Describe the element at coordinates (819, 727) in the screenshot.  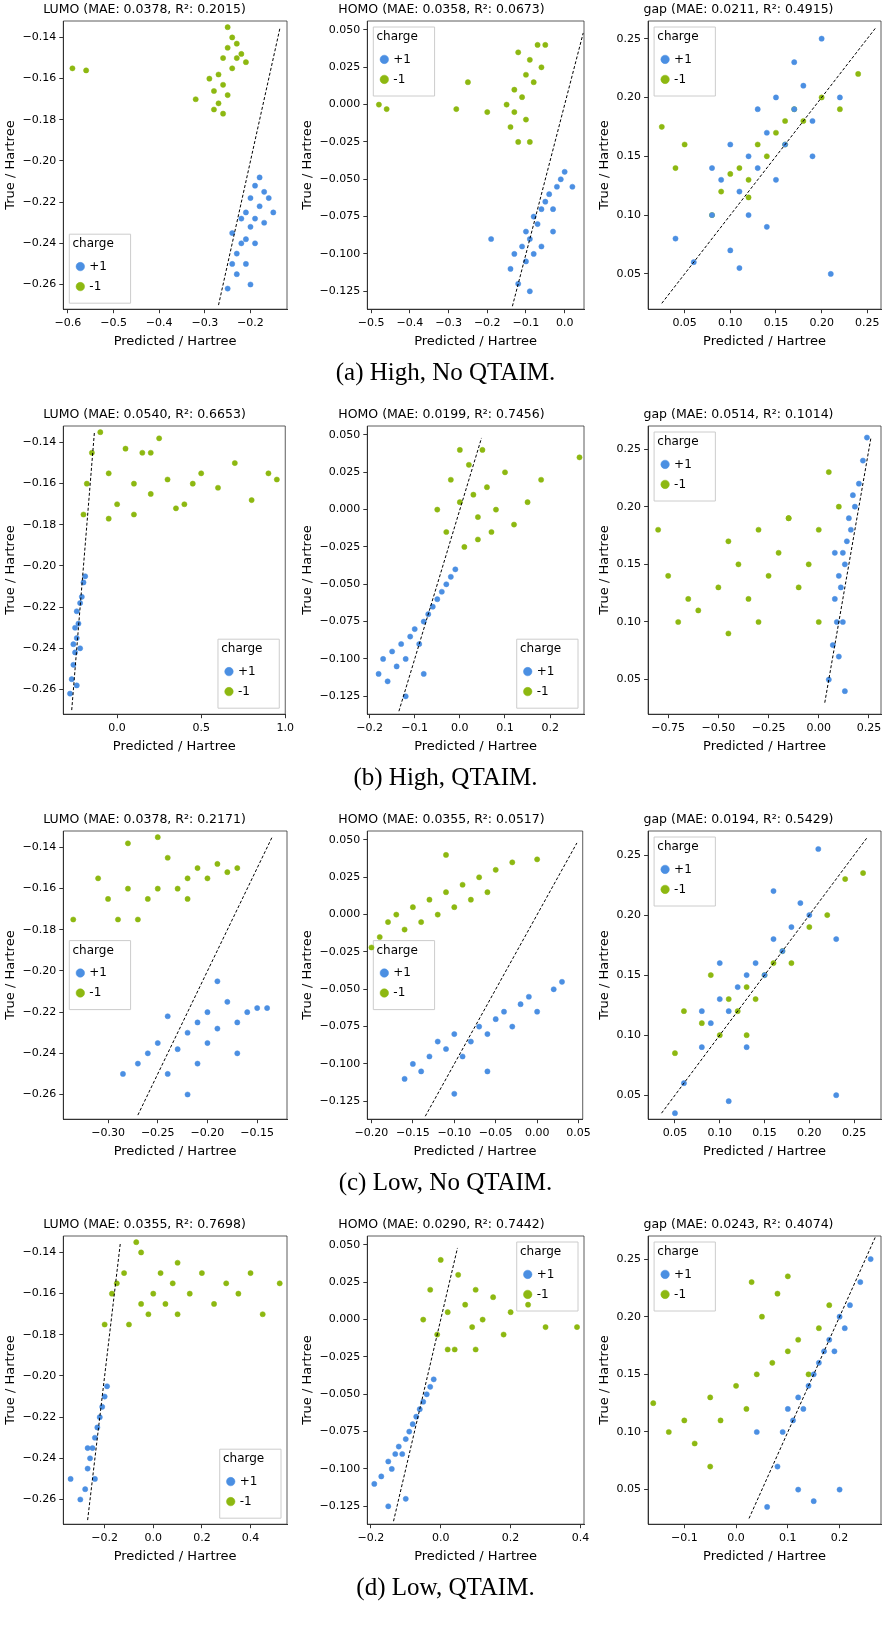
I see `x-tick-label: 0.00` at that location.